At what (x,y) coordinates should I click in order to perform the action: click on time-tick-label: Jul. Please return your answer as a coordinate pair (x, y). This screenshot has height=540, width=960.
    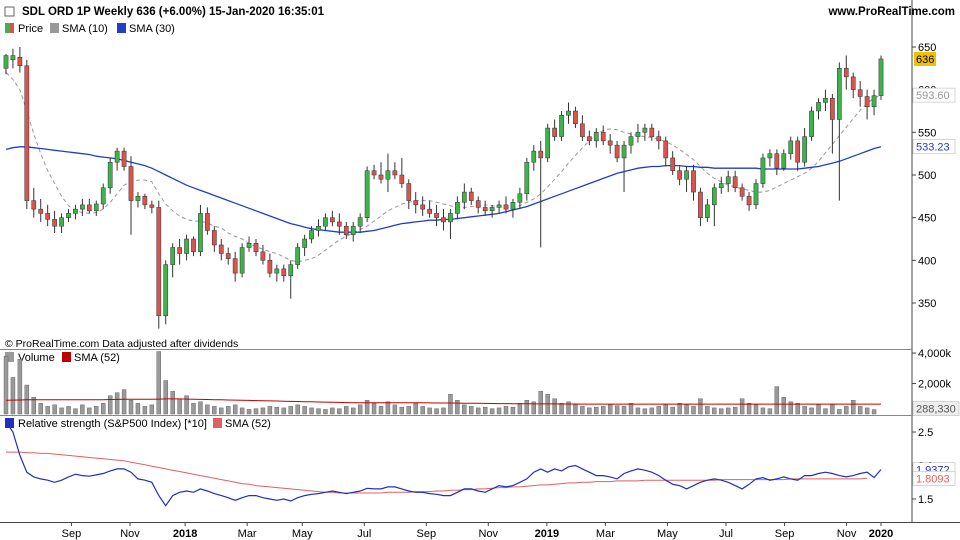
    Looking at the image, I should click on (364, 534).